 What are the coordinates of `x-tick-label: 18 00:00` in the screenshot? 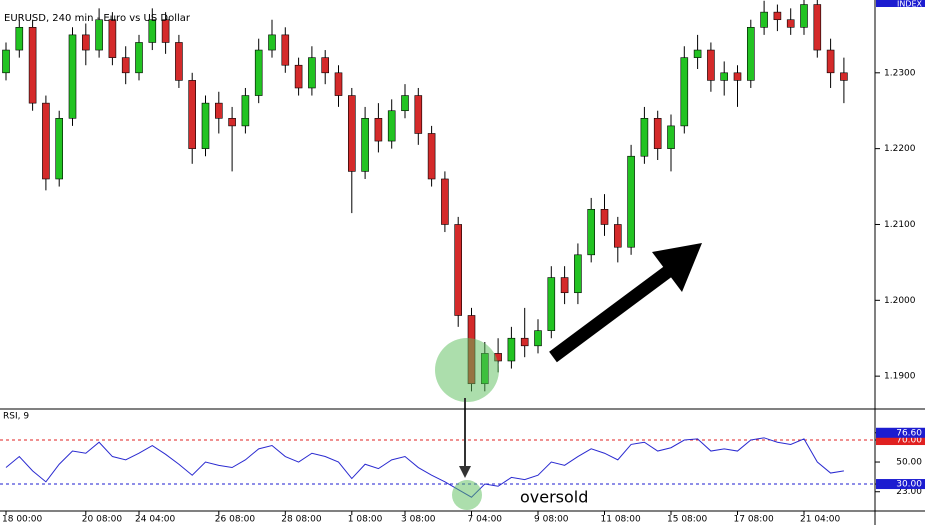 It's located at (22, 520).